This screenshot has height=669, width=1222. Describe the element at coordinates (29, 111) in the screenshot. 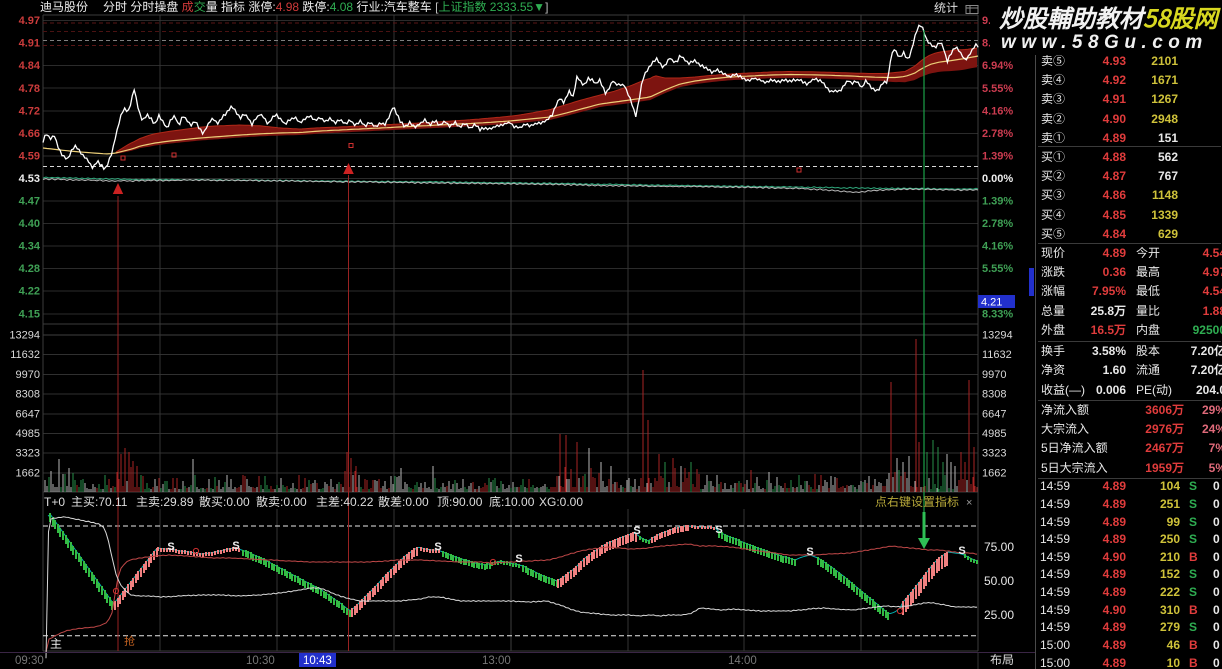

I see `svg-text: 4.72` at that location.